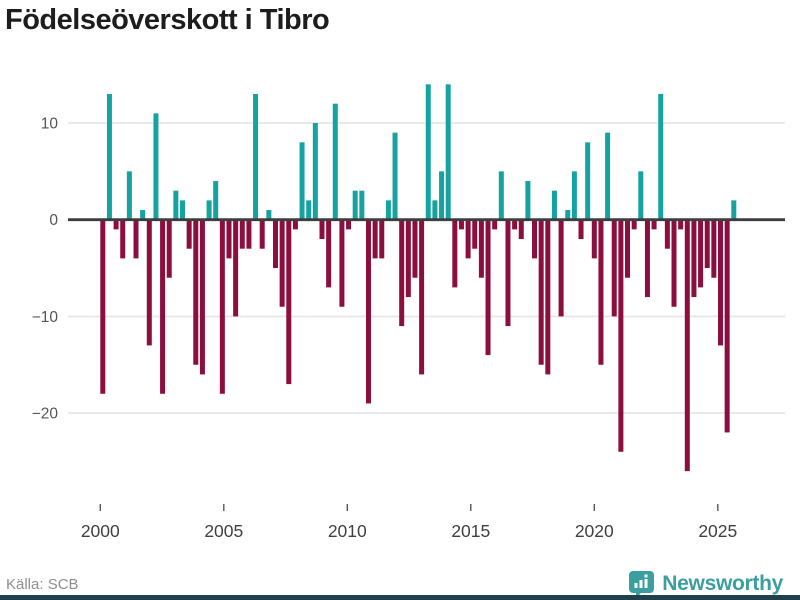  I want to click on y-axis-label: −20, so click(45, 414).